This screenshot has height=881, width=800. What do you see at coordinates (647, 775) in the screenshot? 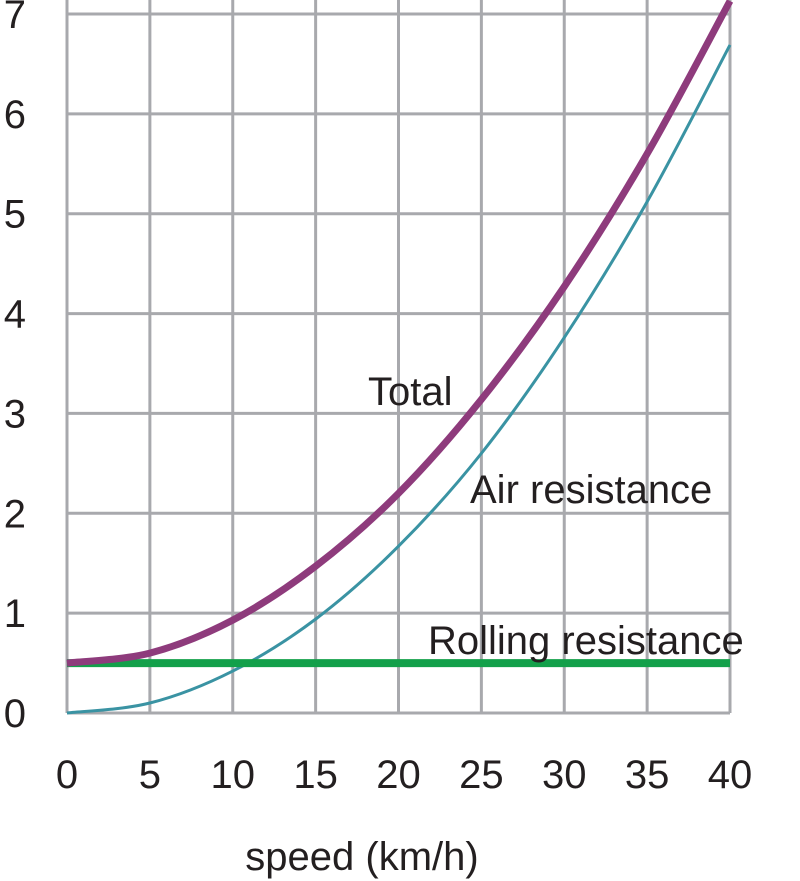
I see `x-tick-label: 35` at bounding box center [647, 775].